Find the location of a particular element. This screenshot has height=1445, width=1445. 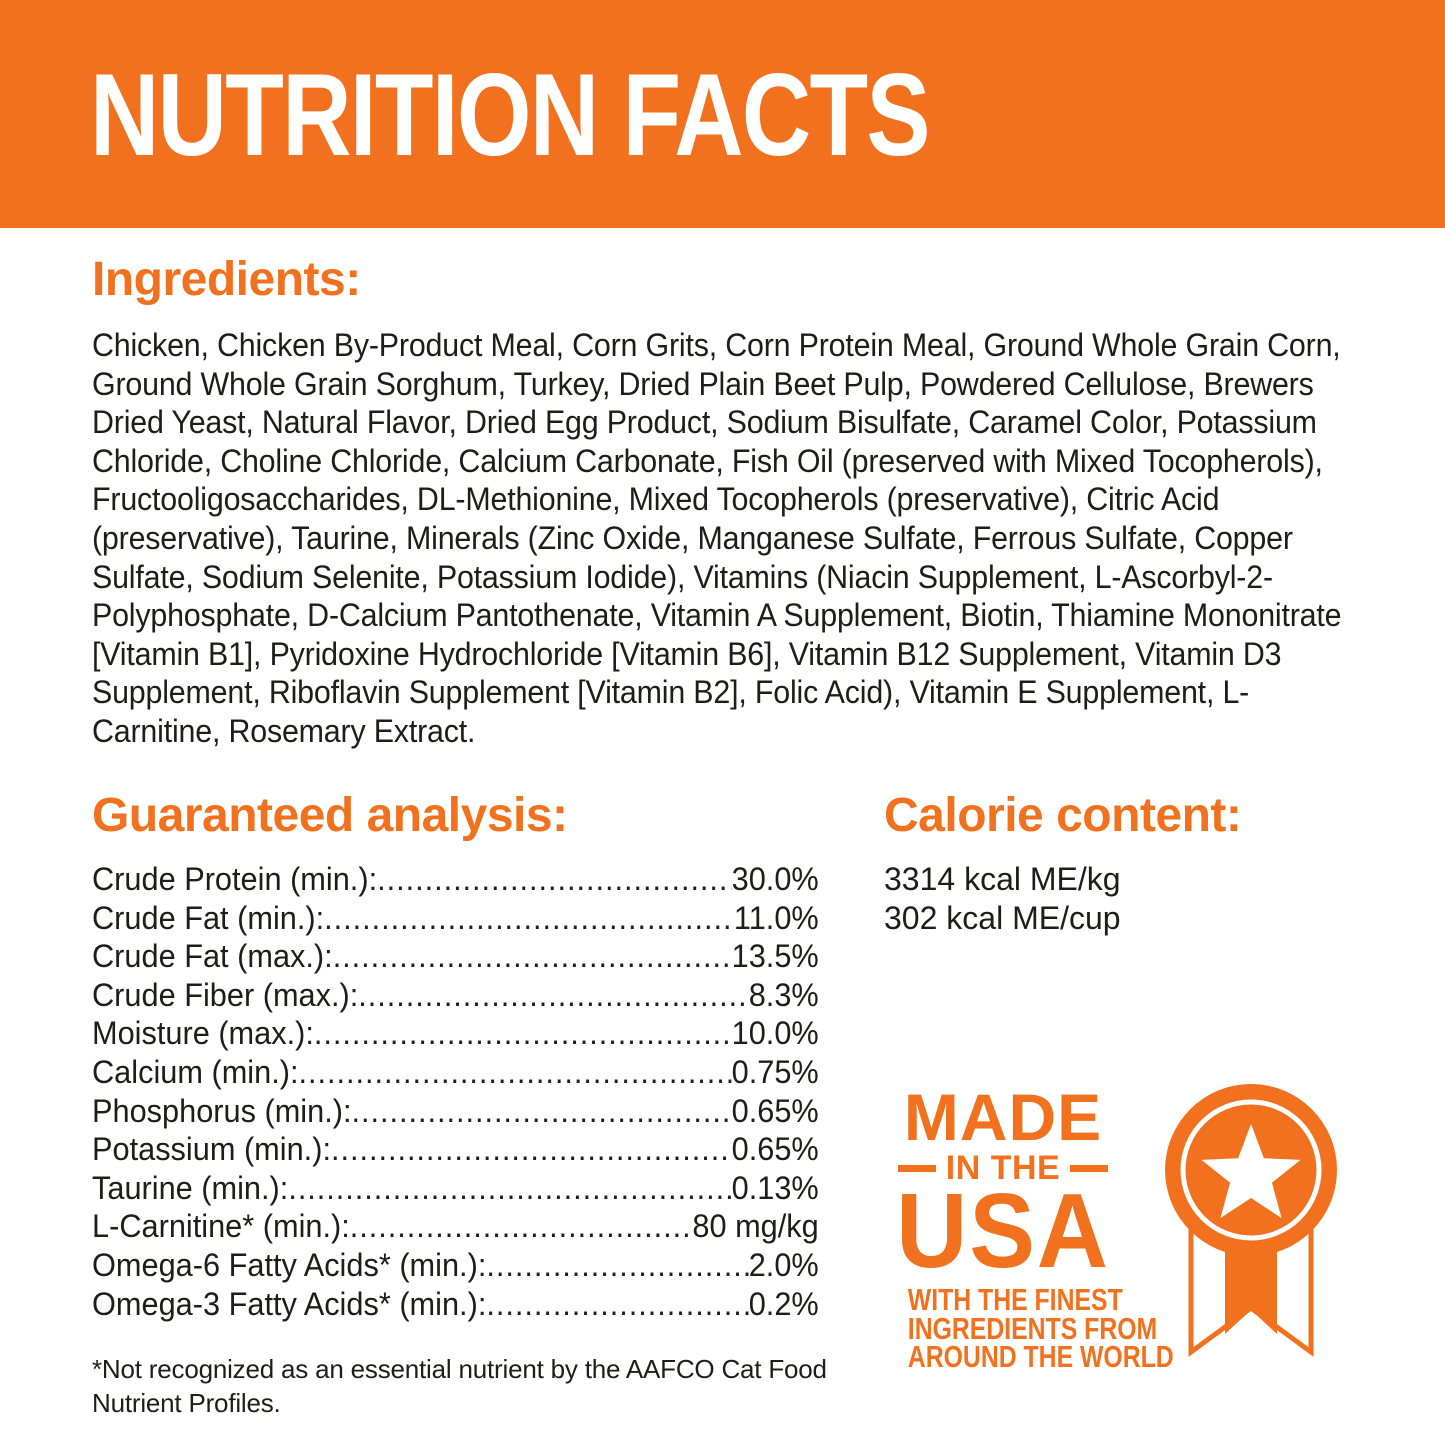

analysis-value: 30.0% is located at coordinates (775, 879).